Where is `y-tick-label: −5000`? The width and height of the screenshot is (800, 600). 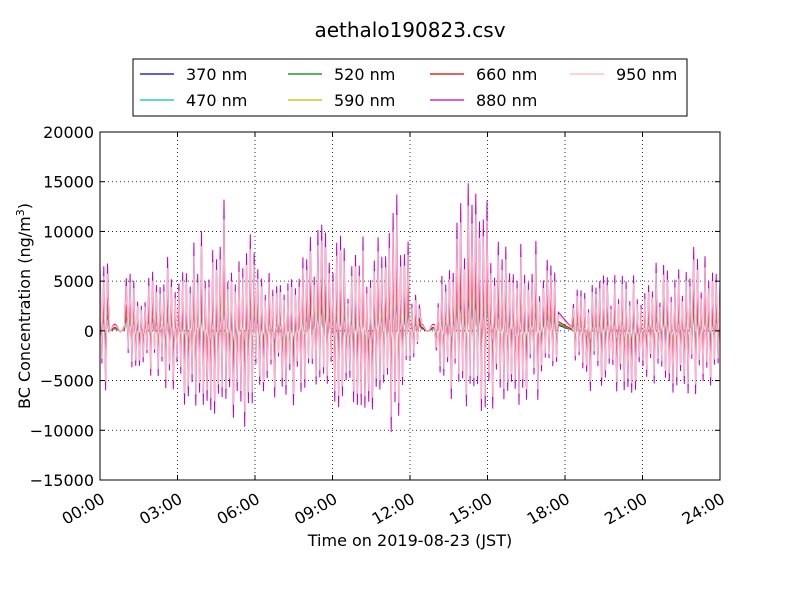
y-tick-label: −5000 is located at coordinates (67, 381).